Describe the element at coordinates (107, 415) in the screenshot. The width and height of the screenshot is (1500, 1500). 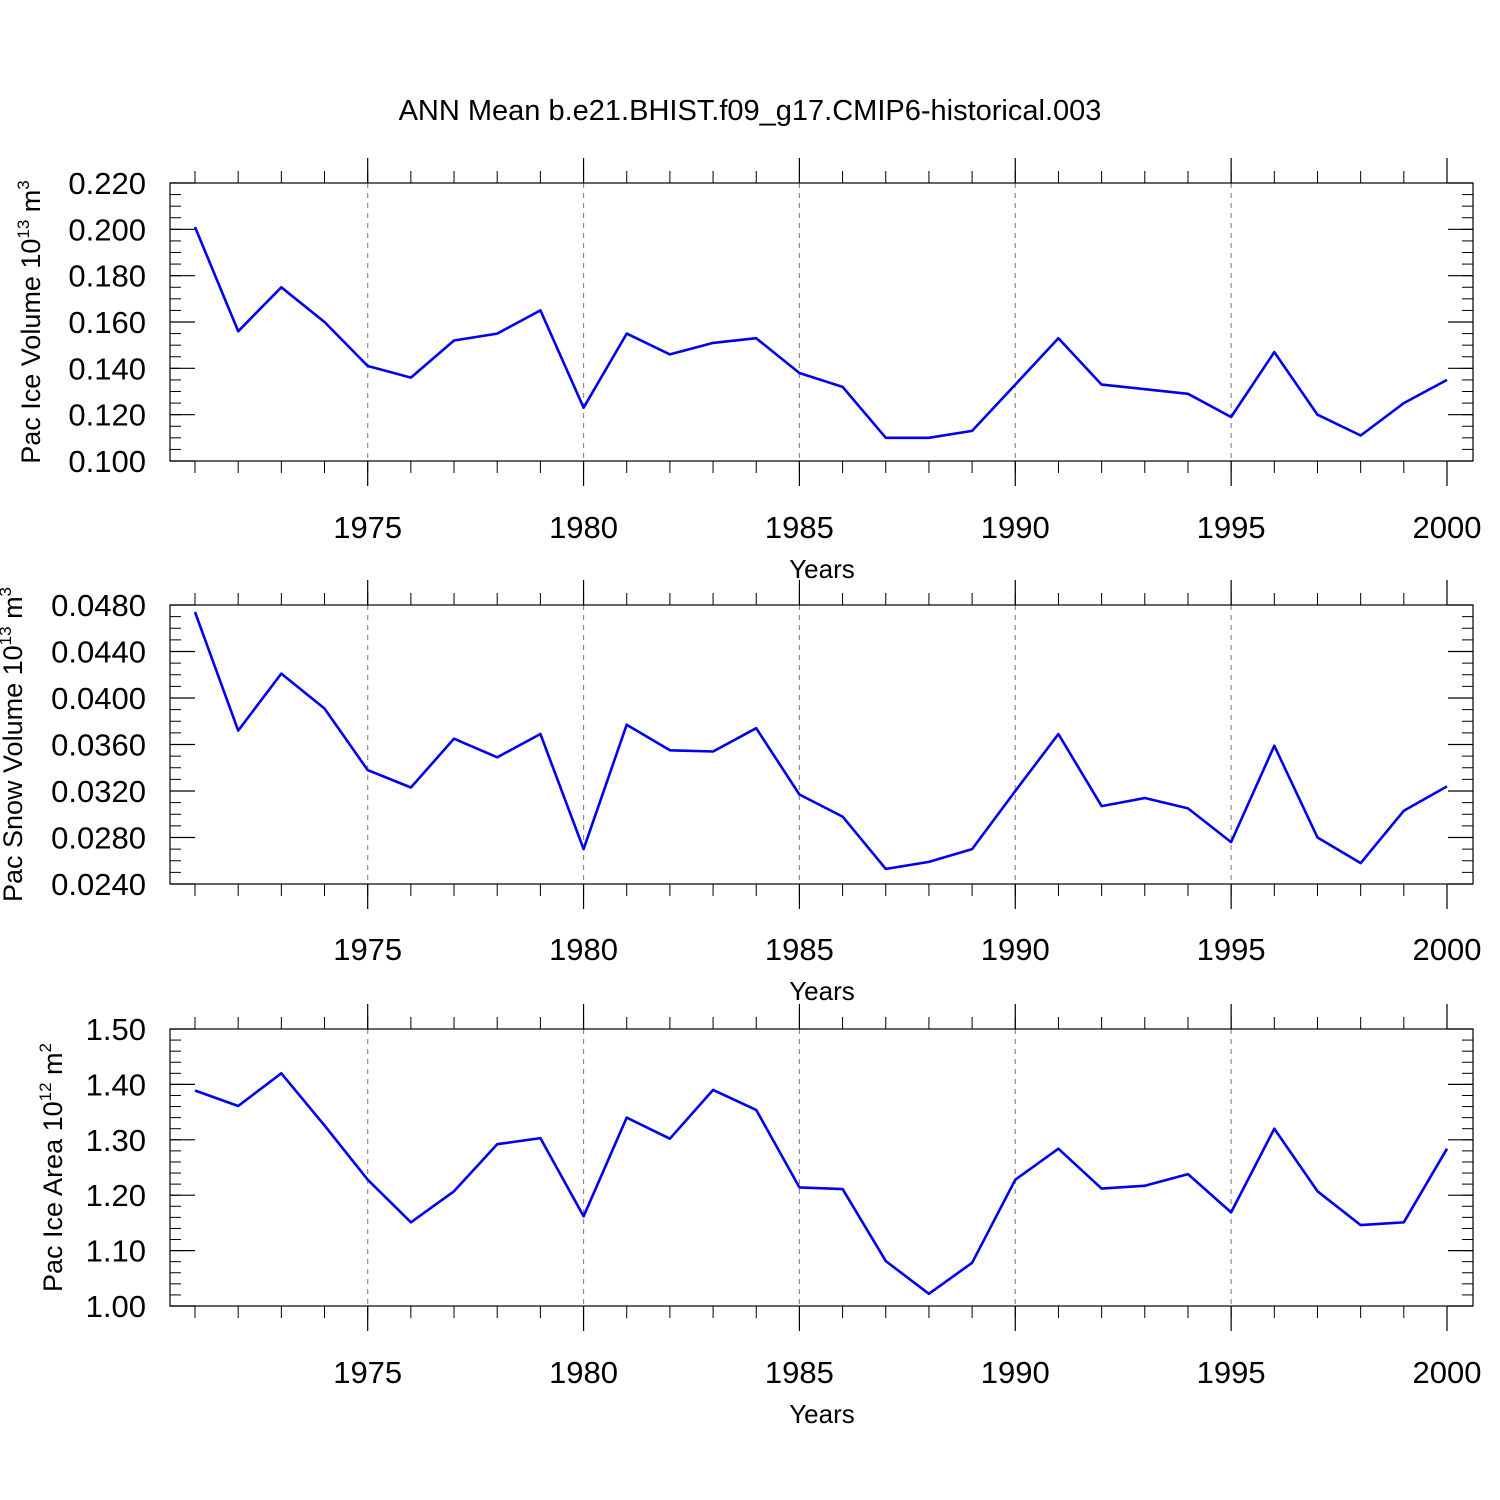
I see `y-tick-label: 0.120` at that location.